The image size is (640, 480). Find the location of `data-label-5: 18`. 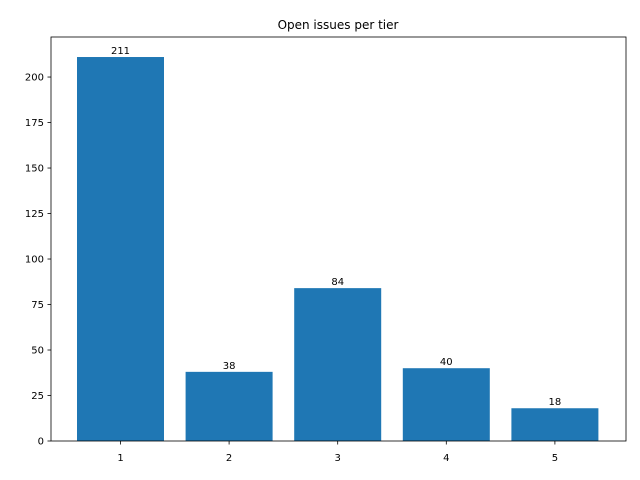

data-label-5: 18 is located at coordinates (555, 402).